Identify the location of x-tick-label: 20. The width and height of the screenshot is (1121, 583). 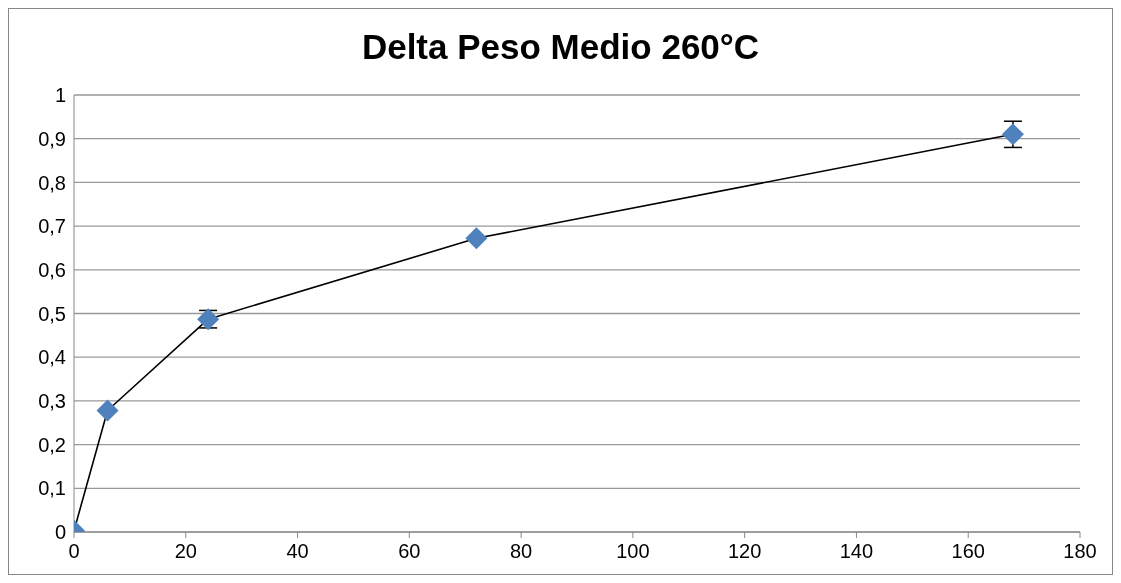
(185, 551).